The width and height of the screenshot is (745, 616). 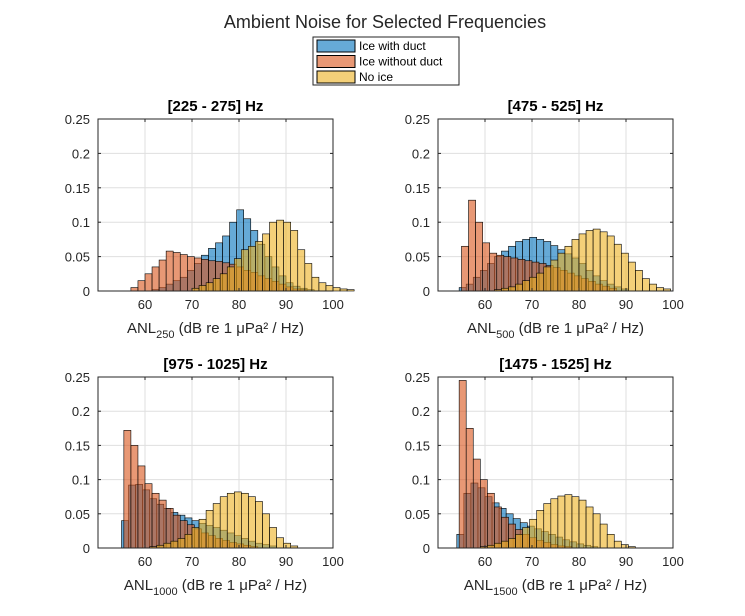 What do you see at coordinates (556, 106) in the screenshot?
I see `axes-title: [475 - 525] Hz` at bounding box center [556, 106].